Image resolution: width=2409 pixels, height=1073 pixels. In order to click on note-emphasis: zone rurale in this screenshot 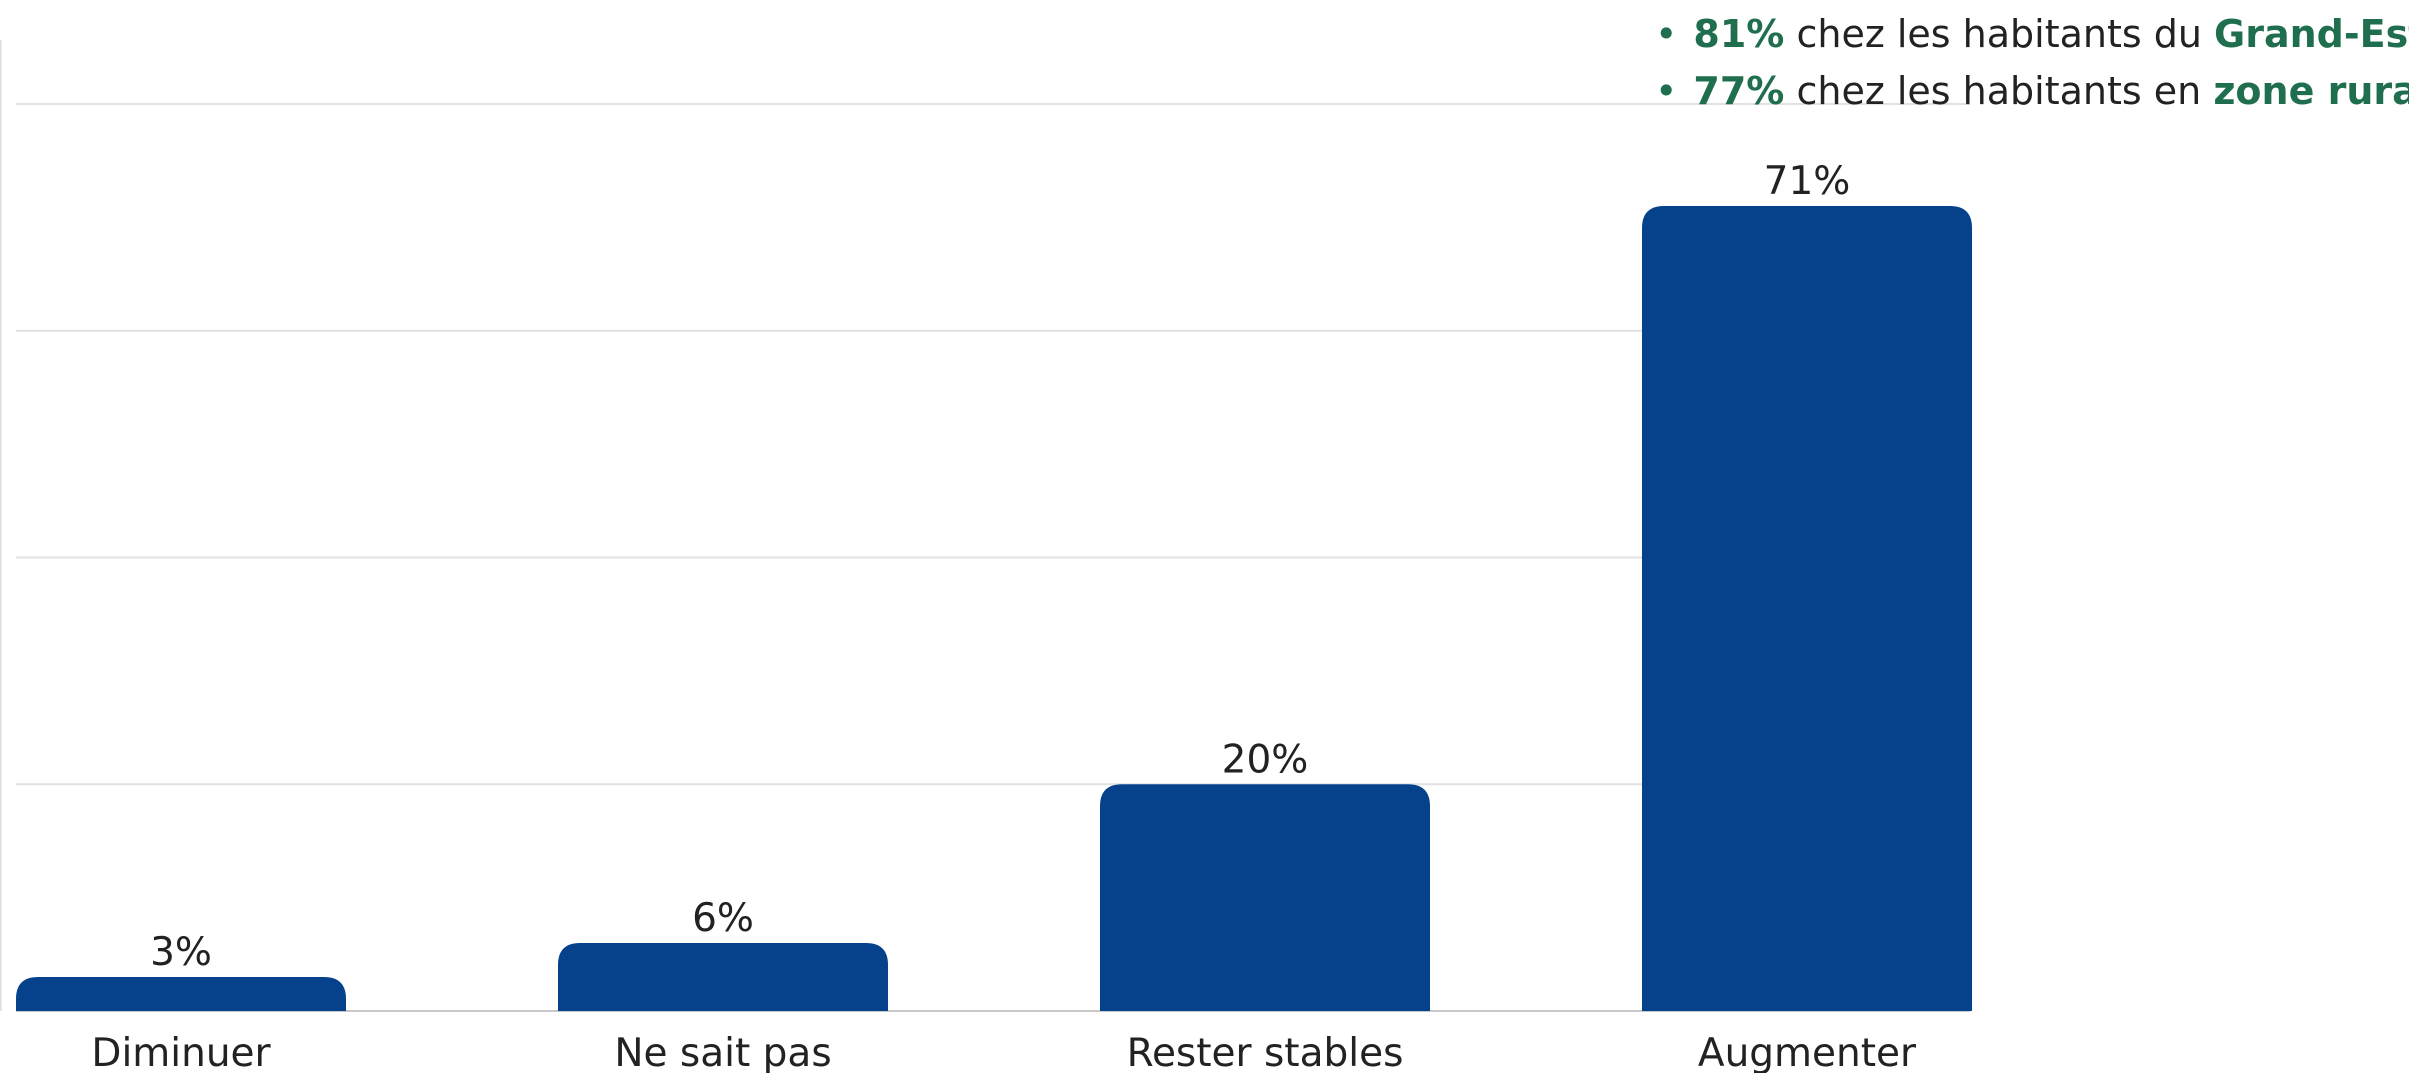, I will do `click(2311, 91)`.